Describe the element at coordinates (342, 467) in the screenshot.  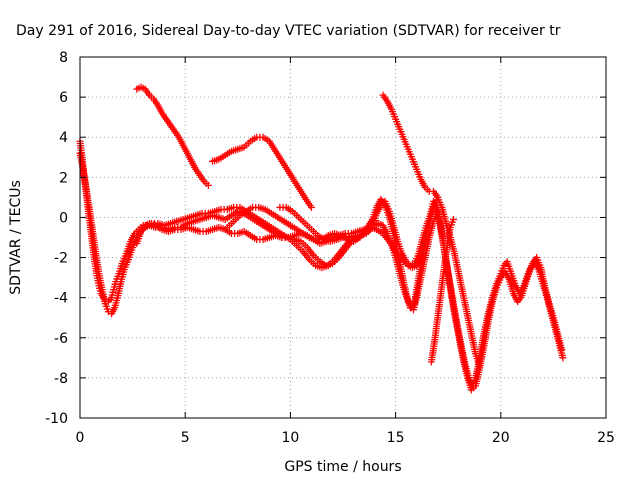
I see `x-axis-label: GPS time / hours` at that location.